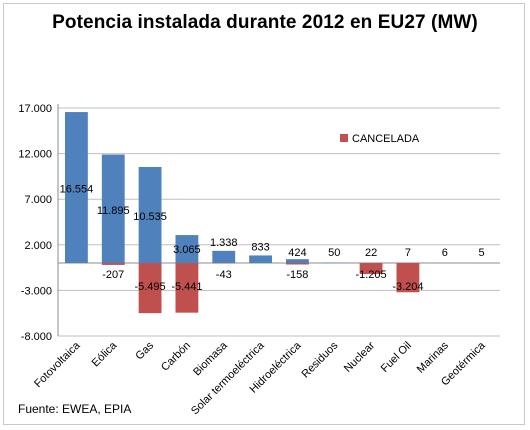  Describe the element at coordinates (433, 357) in the screenshot. I see `x-category-label: Marinas` at that location.